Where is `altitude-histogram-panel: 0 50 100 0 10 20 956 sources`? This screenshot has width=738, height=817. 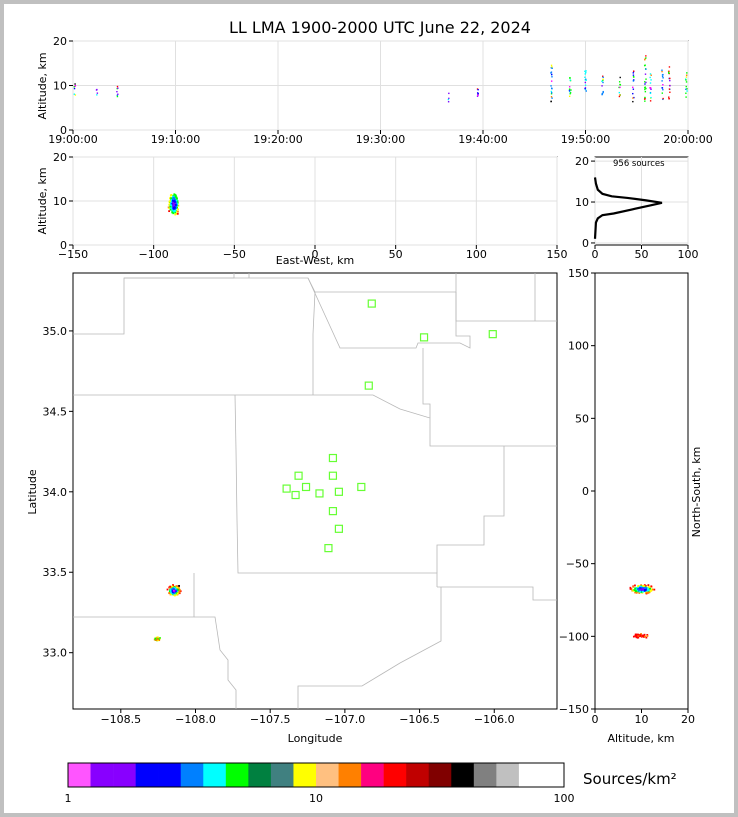 altitude-histogram-panel: 0 50 100 0 10 20 956 sources is located at coordinates (637, 208).